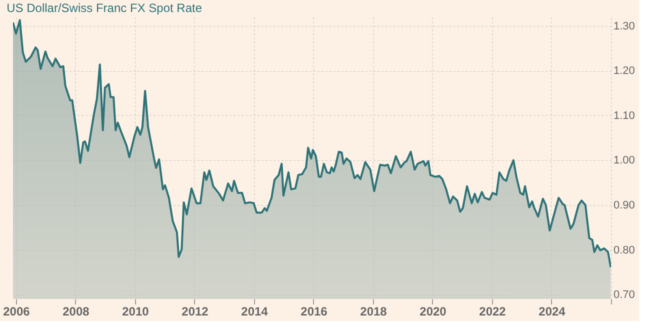  I want to click on chart-title: US Dollar/Swiss Franc FX Spot Rate, so click(104, 8).